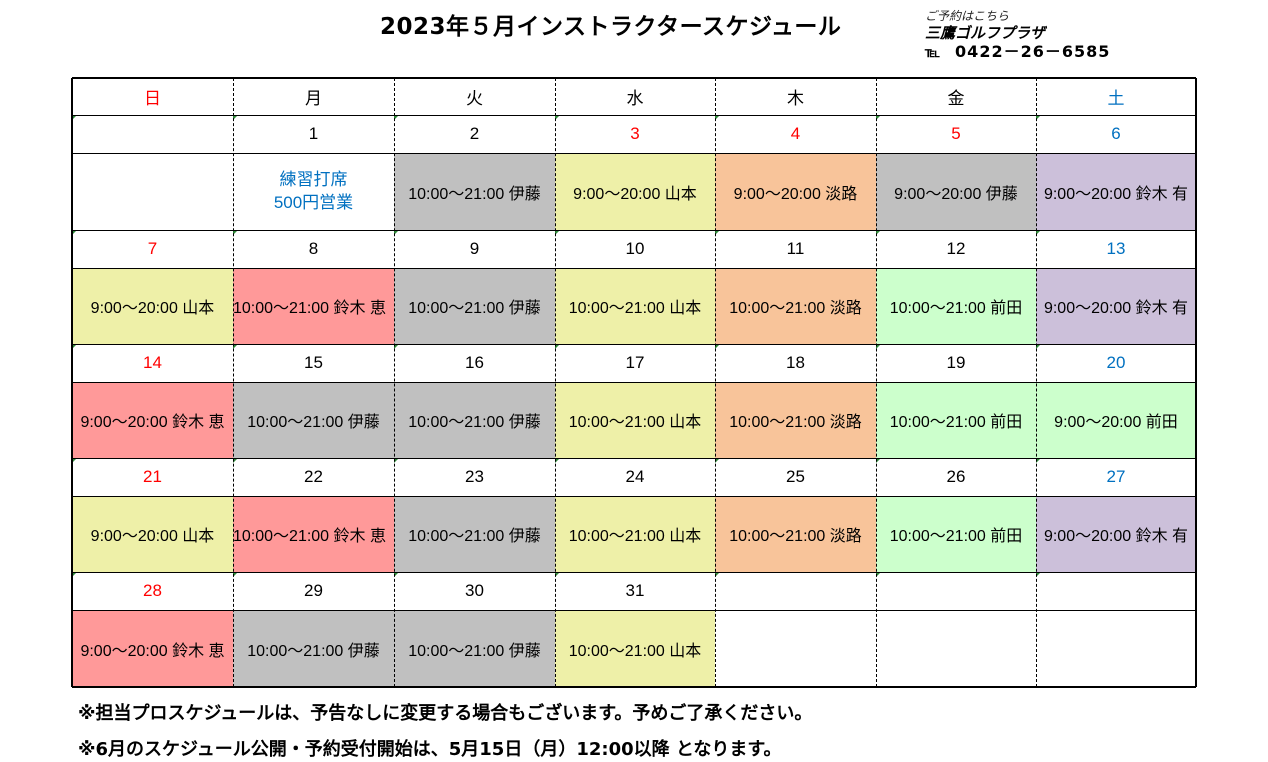 The image size is (1268, 762). What do you see at coordinates (1116, 98) in the screenshot?
I see `weekday-header-sat: 土` at bounding box center [1116, 98].